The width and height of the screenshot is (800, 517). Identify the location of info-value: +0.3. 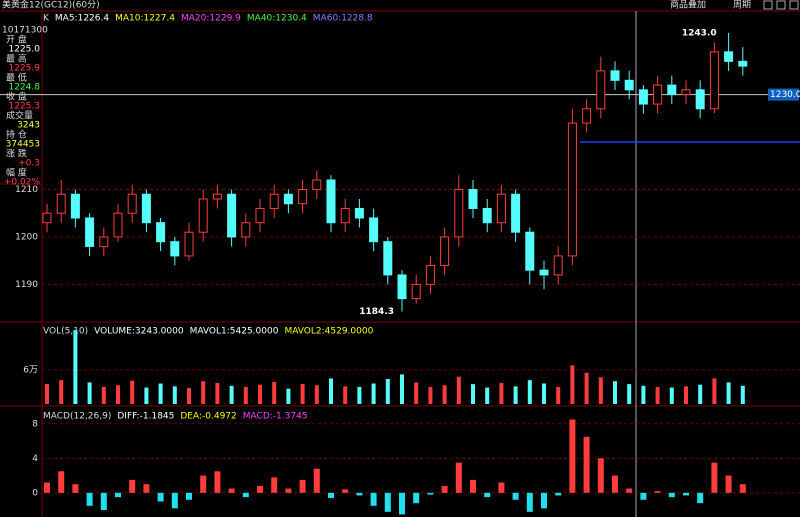
(29, 164).